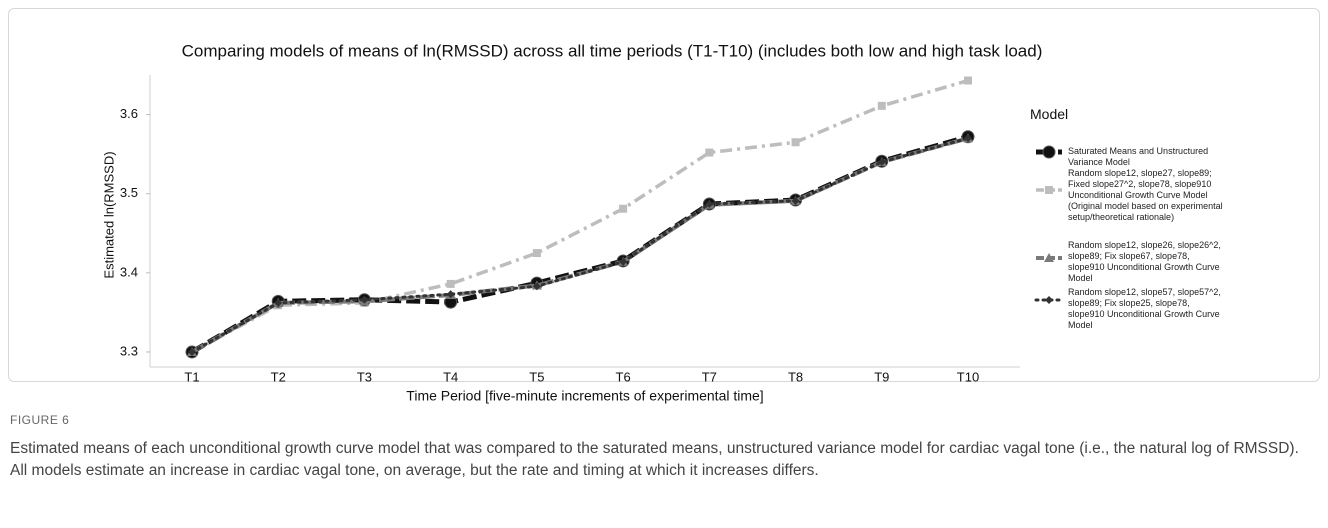  What do you see at coordinates (40, 420) in the screenshot?
I see `figure-label: FIGURE 6` at bounding box center [40, 420].